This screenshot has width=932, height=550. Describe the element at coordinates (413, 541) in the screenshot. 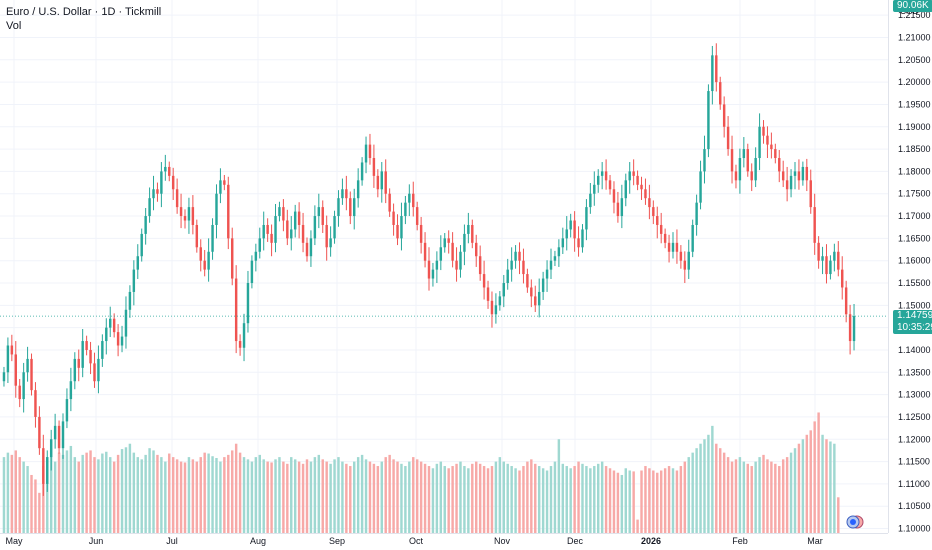

I see `time-axis: May Jun Jul Aug Sep Oct Nov Dec 2026 Feb Mar` at that location.